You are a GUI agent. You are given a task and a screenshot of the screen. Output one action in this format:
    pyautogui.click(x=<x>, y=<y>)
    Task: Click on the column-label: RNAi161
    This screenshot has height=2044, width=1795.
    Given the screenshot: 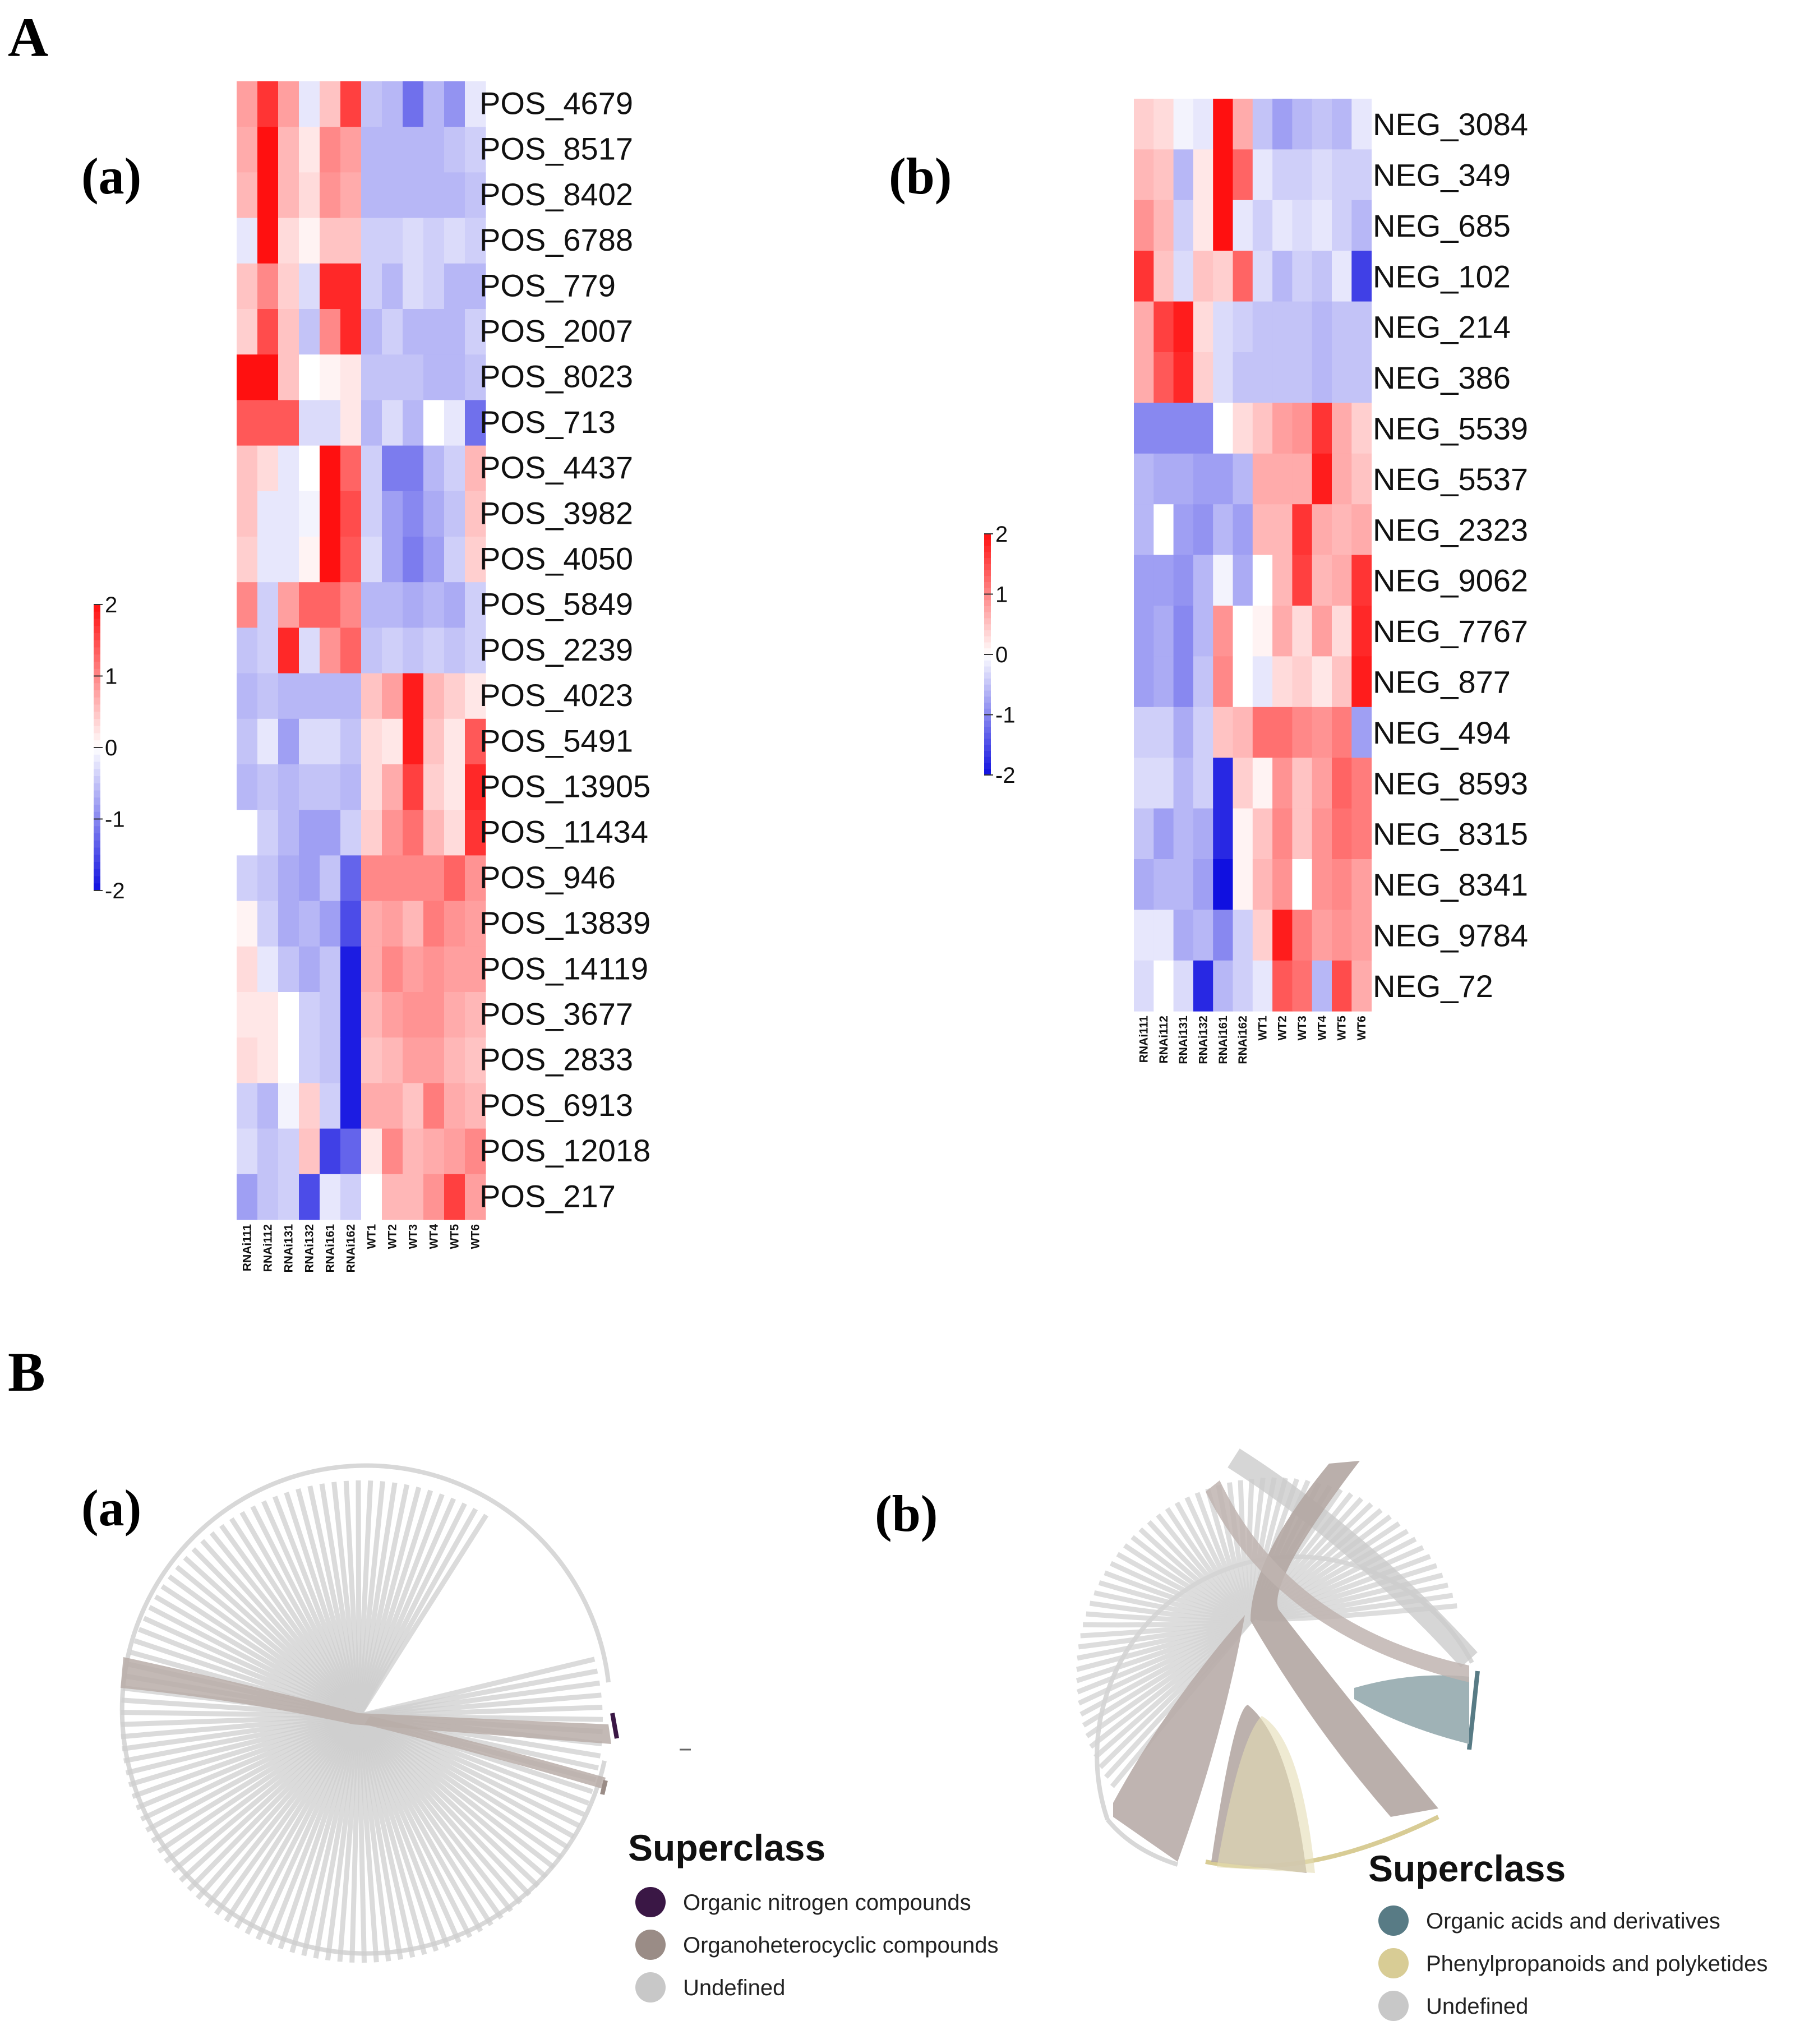 What is the action you would take?
    pyautogui.click(x=331, y=1248)
    